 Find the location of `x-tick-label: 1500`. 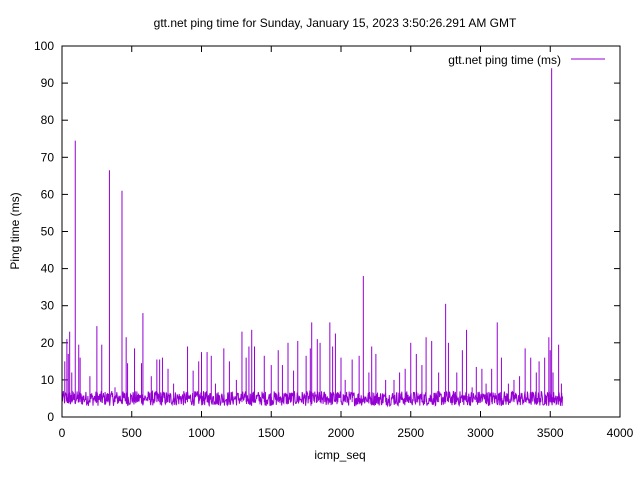

x-tick-label: 1500 is located at coordinates (271, 433).